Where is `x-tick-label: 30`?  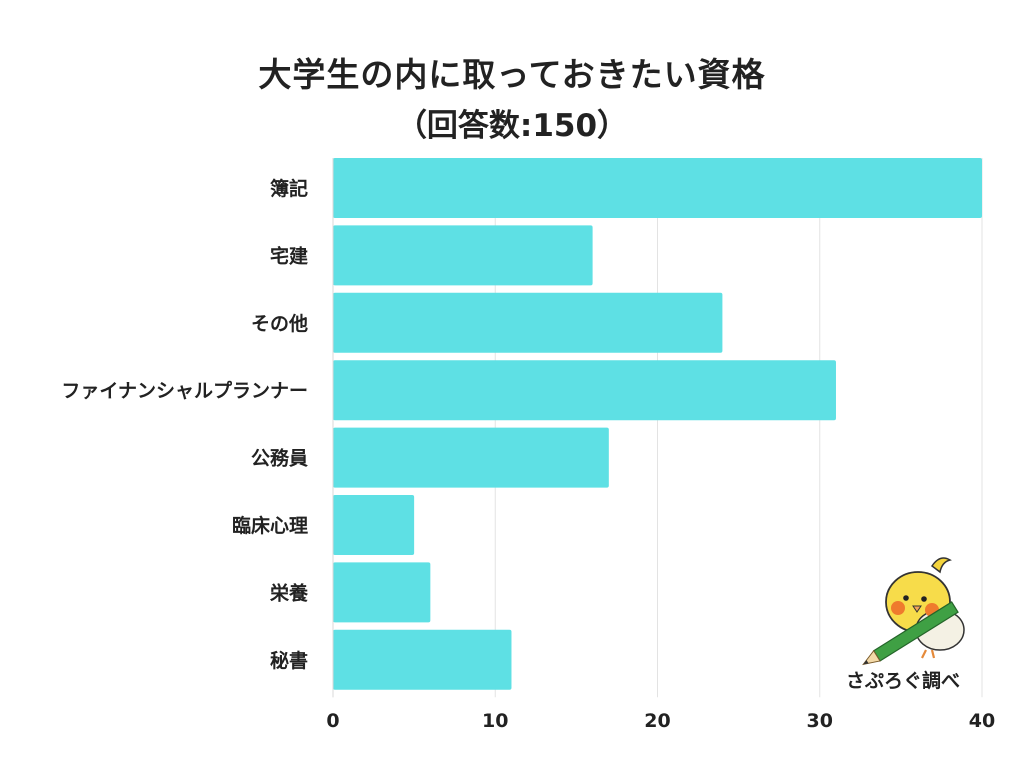 x-tick-label: 30 is located at coordinates (820, 721).